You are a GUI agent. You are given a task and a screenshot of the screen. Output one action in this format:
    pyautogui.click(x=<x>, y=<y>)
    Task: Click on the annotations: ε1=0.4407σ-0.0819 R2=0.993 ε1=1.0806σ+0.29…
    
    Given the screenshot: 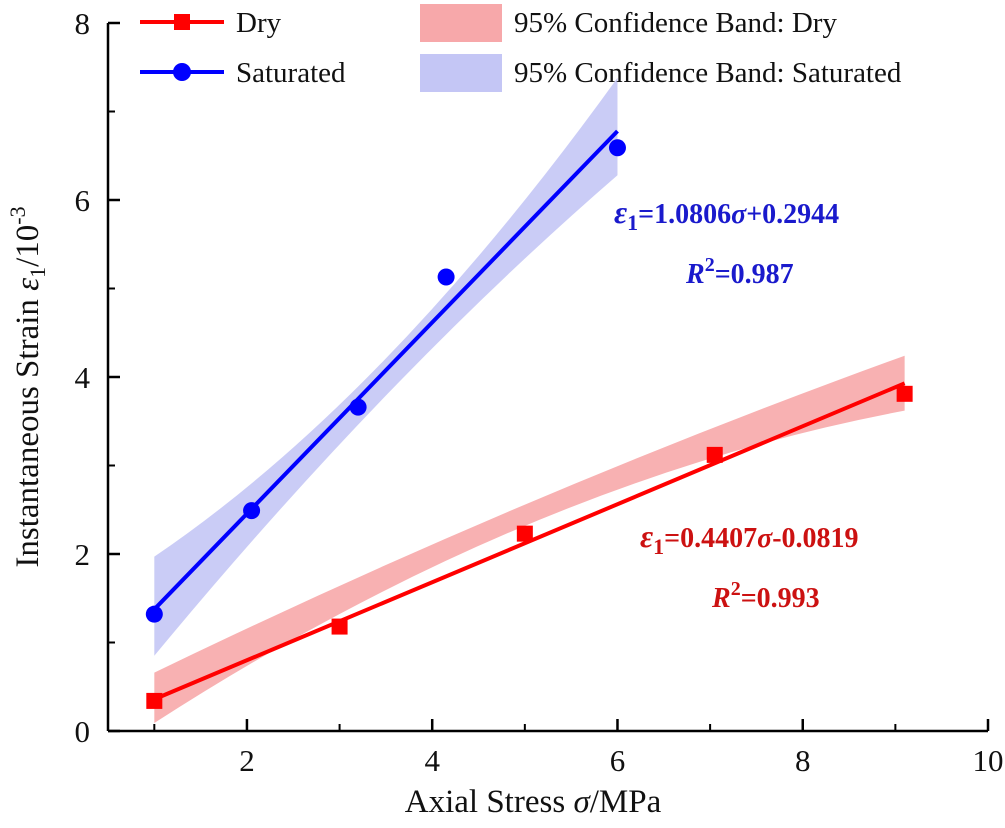 What is the action you would take?
    pyautogui.click(x=736, y=404)
    